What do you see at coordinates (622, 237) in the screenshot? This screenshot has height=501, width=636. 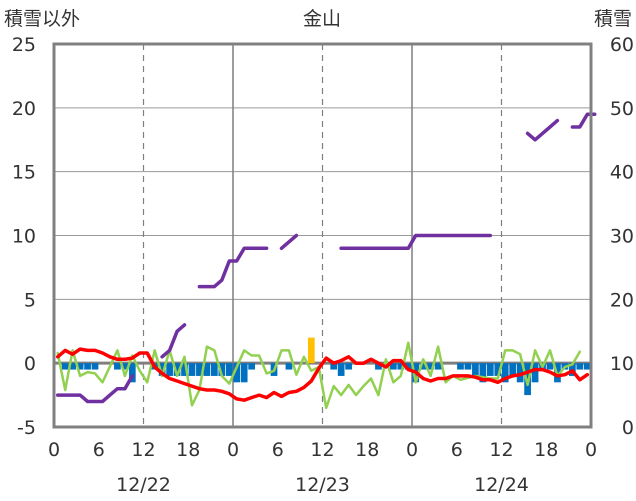 I see `right-tick-label: 30` at bounding box center [622, 237].